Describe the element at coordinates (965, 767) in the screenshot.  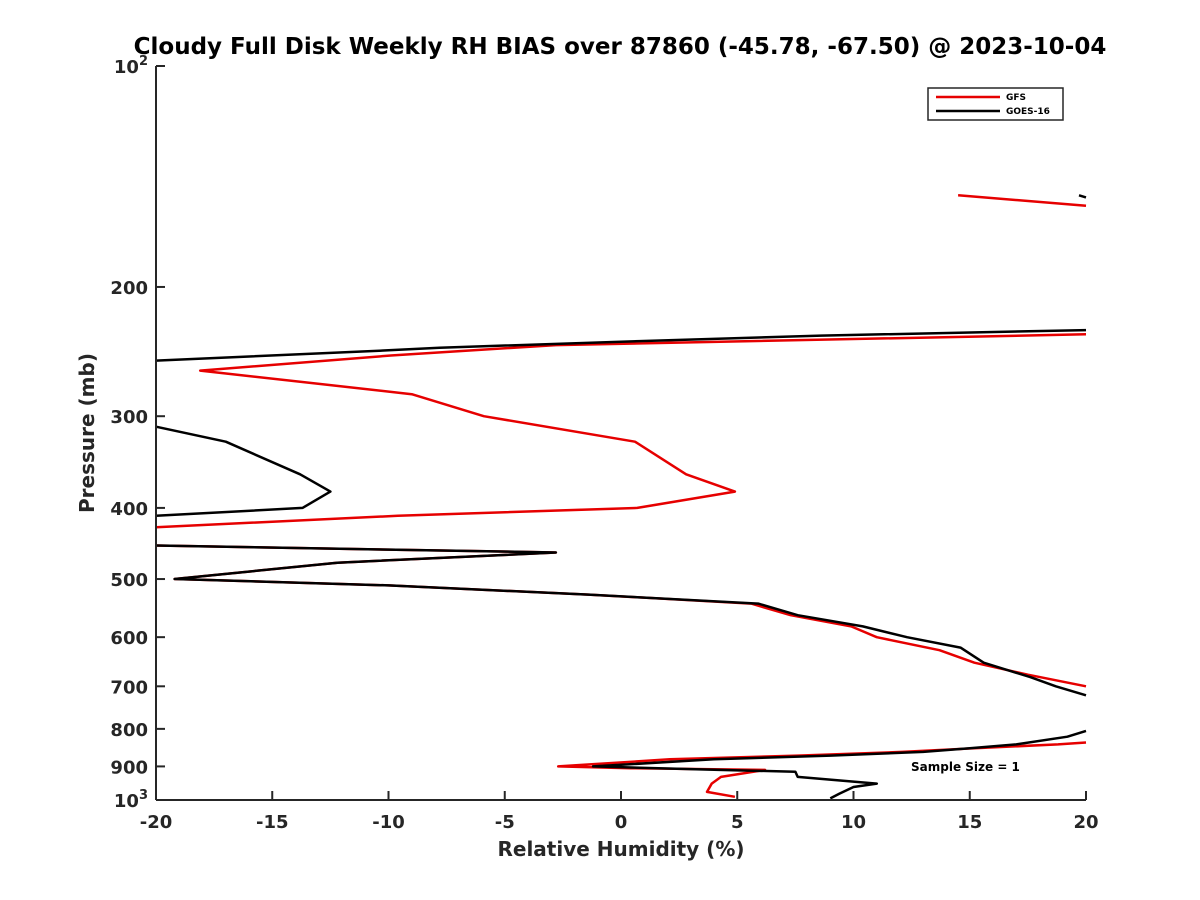
I see `sample-size-annotation: Sample Size = 1` at that location.